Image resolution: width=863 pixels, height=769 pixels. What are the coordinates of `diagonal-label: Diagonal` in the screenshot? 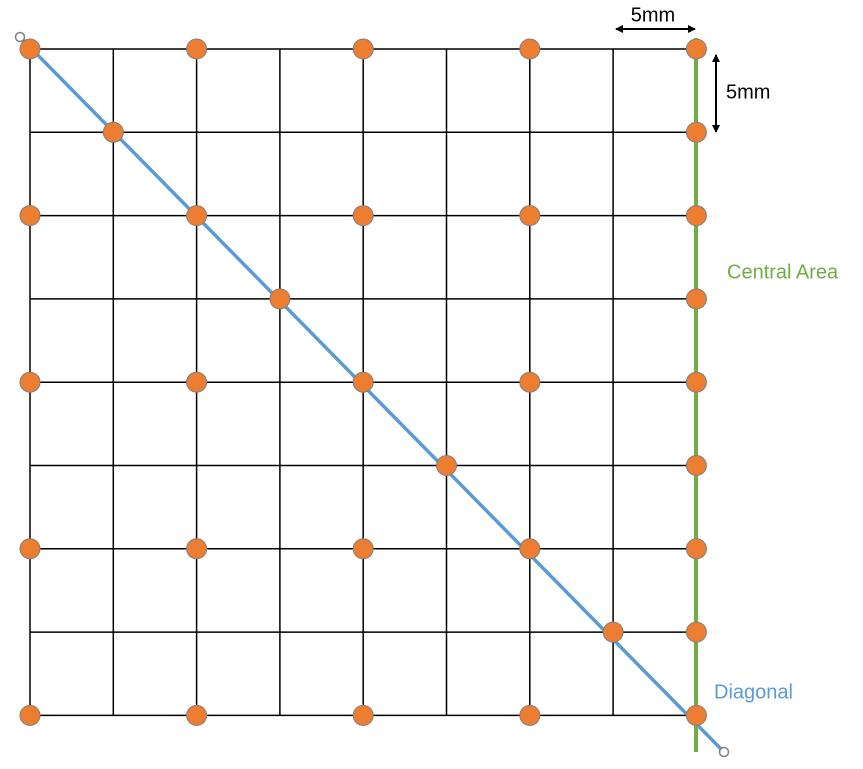 It's located at (753, 692).